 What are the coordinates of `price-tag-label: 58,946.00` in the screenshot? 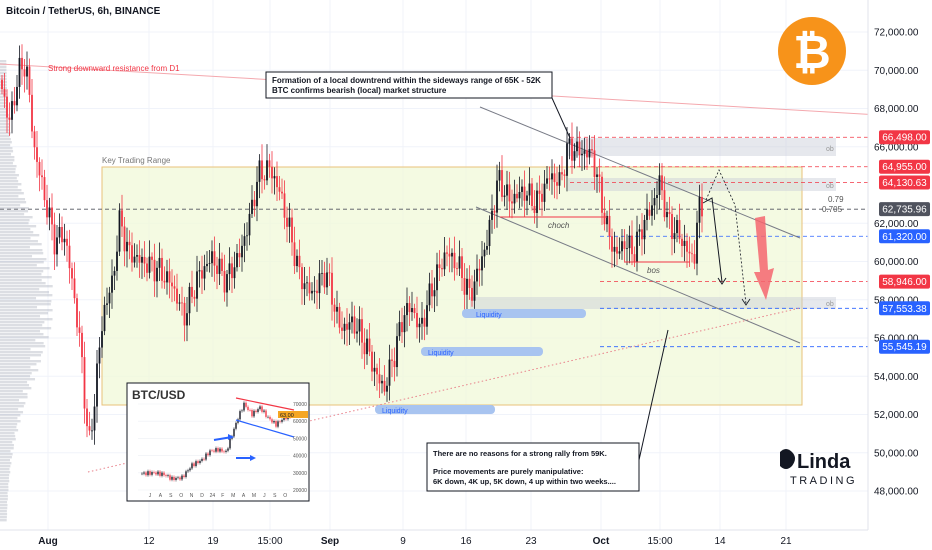 It's located at (904, 282).